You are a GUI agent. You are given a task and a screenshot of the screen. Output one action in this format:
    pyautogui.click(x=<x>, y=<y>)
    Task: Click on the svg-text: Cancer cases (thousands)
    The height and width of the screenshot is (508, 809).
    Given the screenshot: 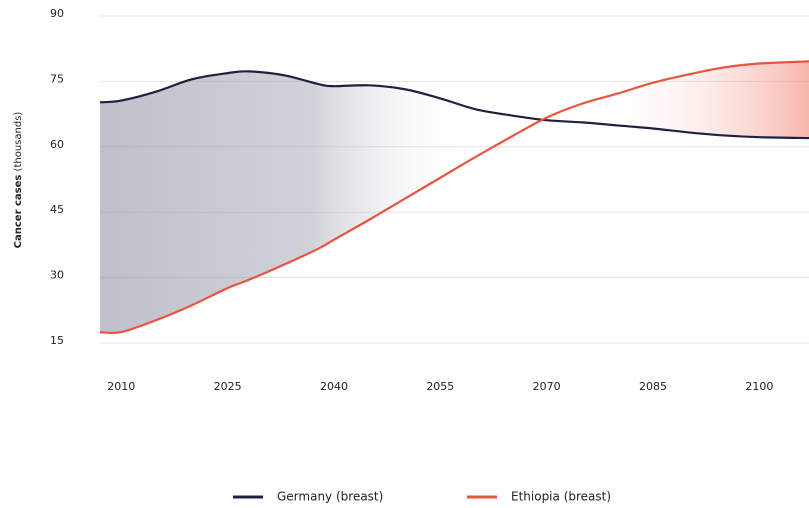 What is the action you would take?
    pyautogui.click(x=18, y=180)
    